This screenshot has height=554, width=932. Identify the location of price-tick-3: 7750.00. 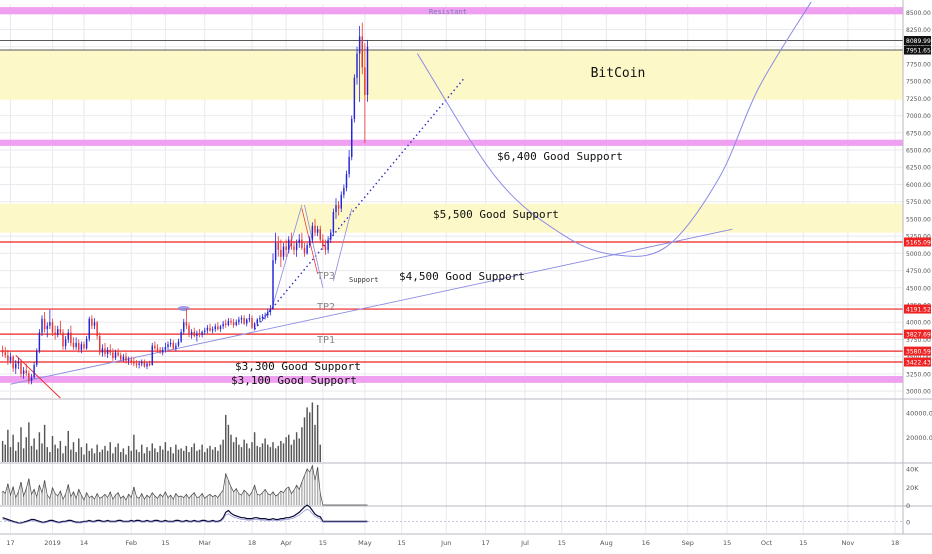
(918, 64).